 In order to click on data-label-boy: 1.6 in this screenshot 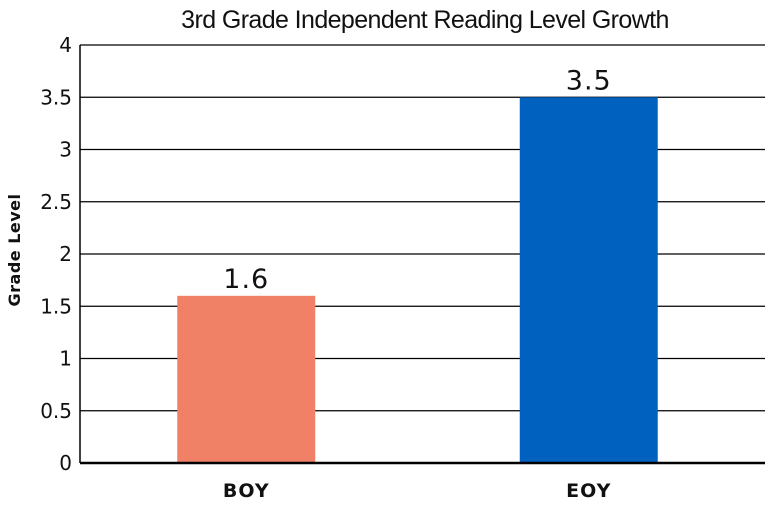, I will do `click(246, 279)`.